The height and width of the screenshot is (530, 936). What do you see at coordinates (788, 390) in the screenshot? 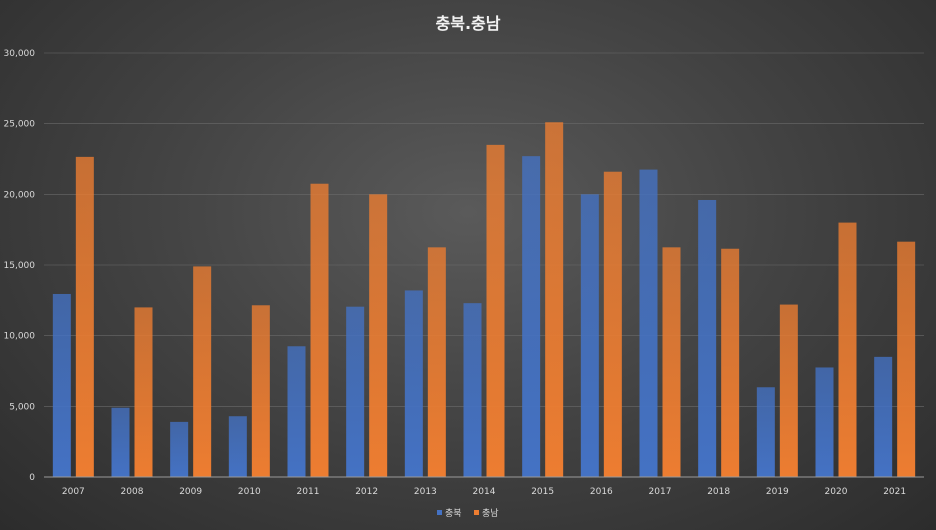
I see `bar-chungnam-2019` at bounding box center [788, 390].